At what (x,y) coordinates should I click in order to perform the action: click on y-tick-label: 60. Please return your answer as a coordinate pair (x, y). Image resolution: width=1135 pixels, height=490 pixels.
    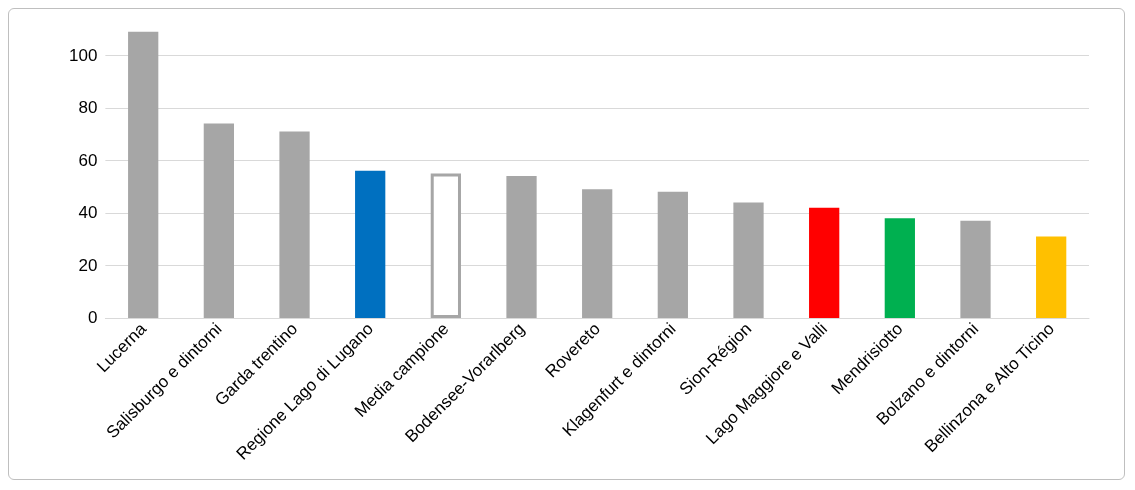
    Looking at the image, I should click on (88, 160).